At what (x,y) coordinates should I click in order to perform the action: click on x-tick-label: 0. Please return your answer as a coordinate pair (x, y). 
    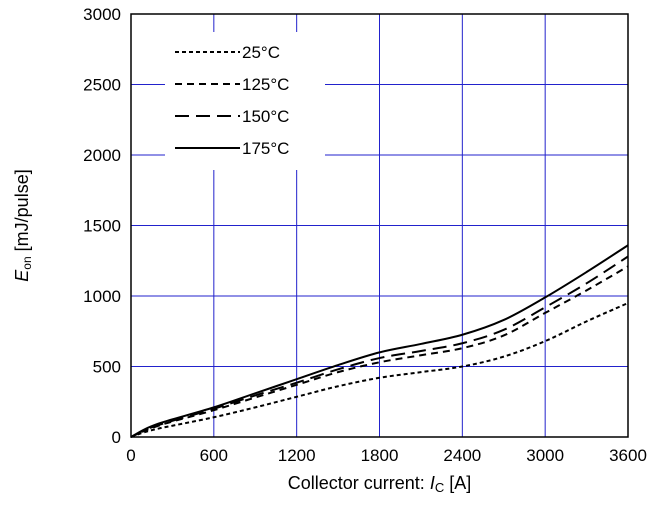
    Looking at the image, I should click on (130, 455).